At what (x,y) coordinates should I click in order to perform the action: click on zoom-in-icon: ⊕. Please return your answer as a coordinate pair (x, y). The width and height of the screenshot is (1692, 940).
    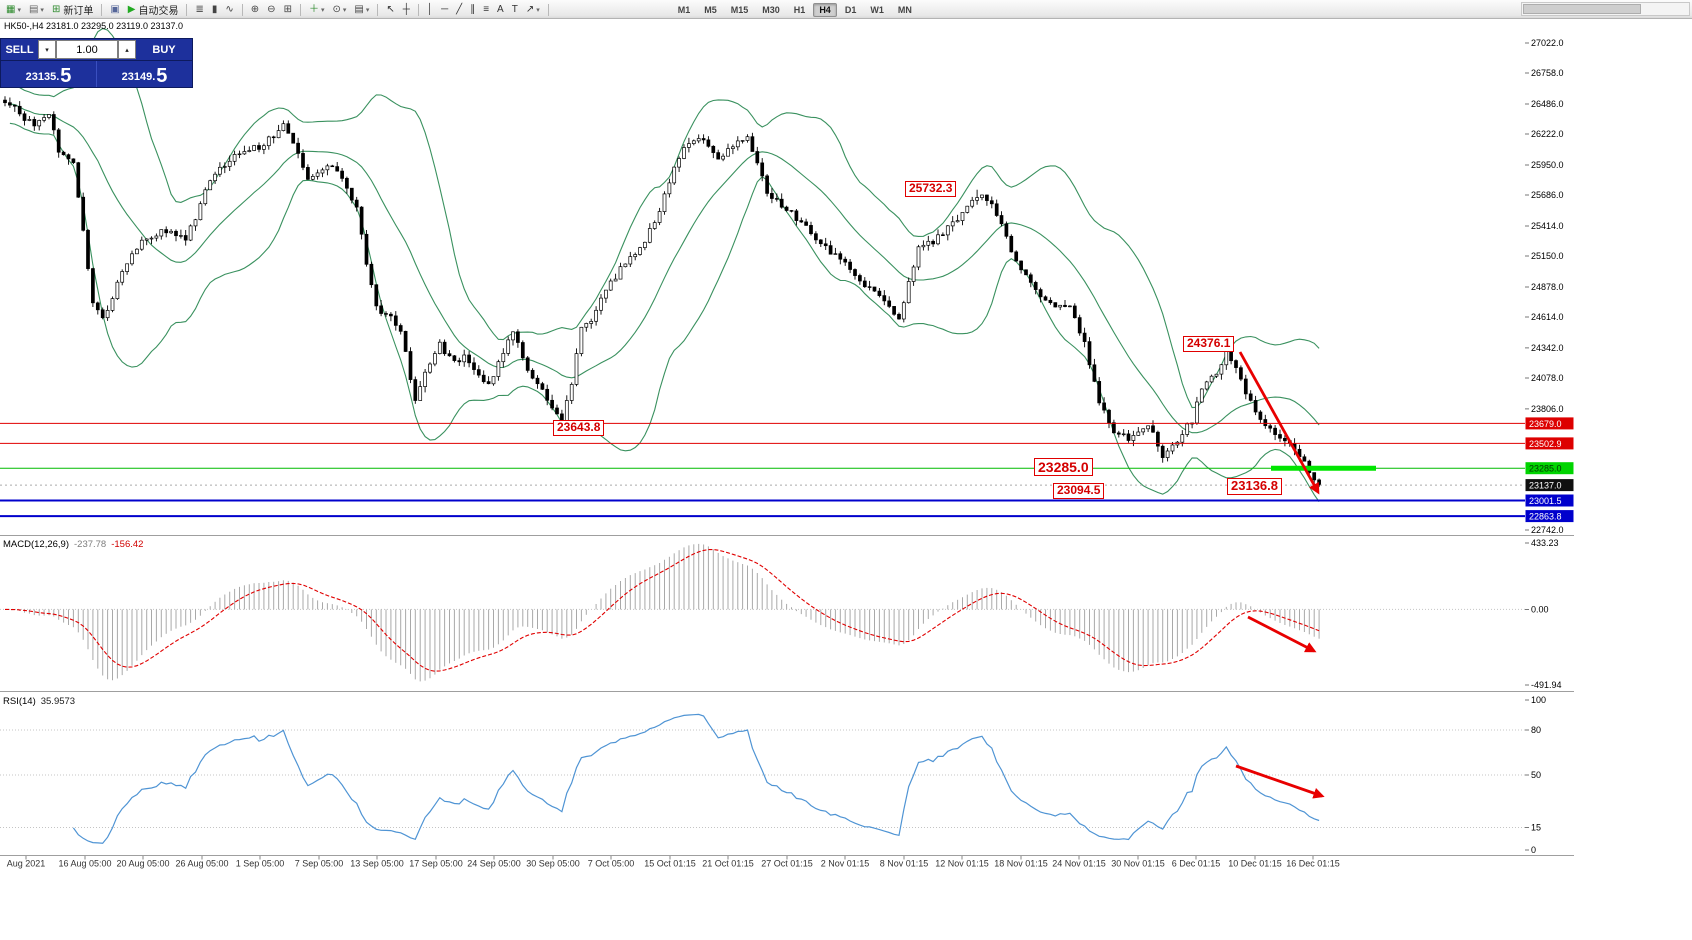
    Looking at the image, I should click on (255, 9).